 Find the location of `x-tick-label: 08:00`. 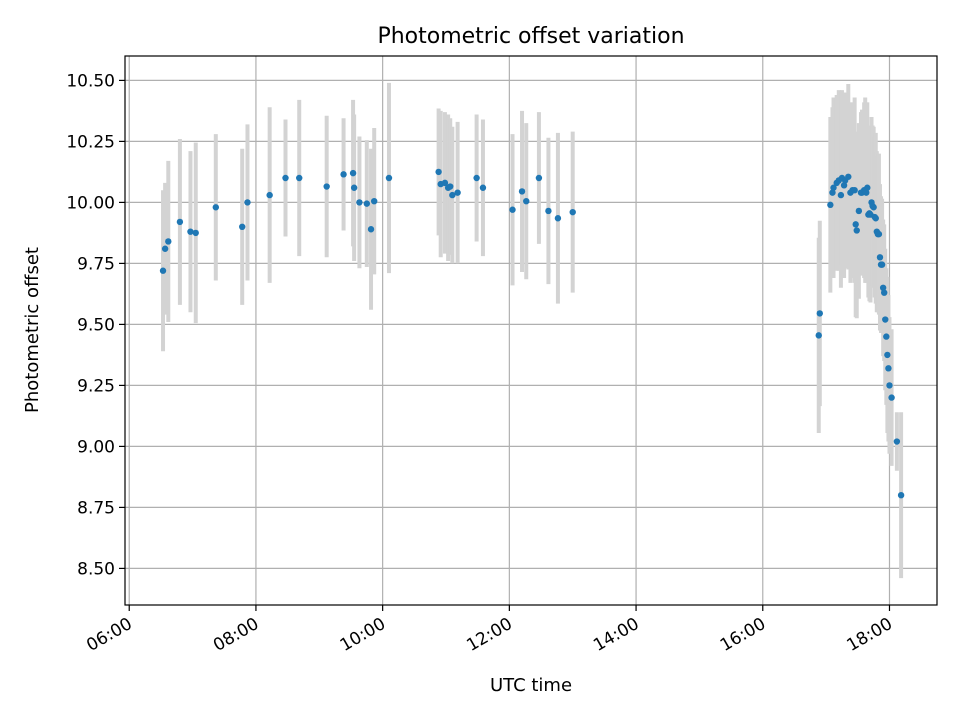

x-tick-label: 08:00 is located at coordinates (236, 635).